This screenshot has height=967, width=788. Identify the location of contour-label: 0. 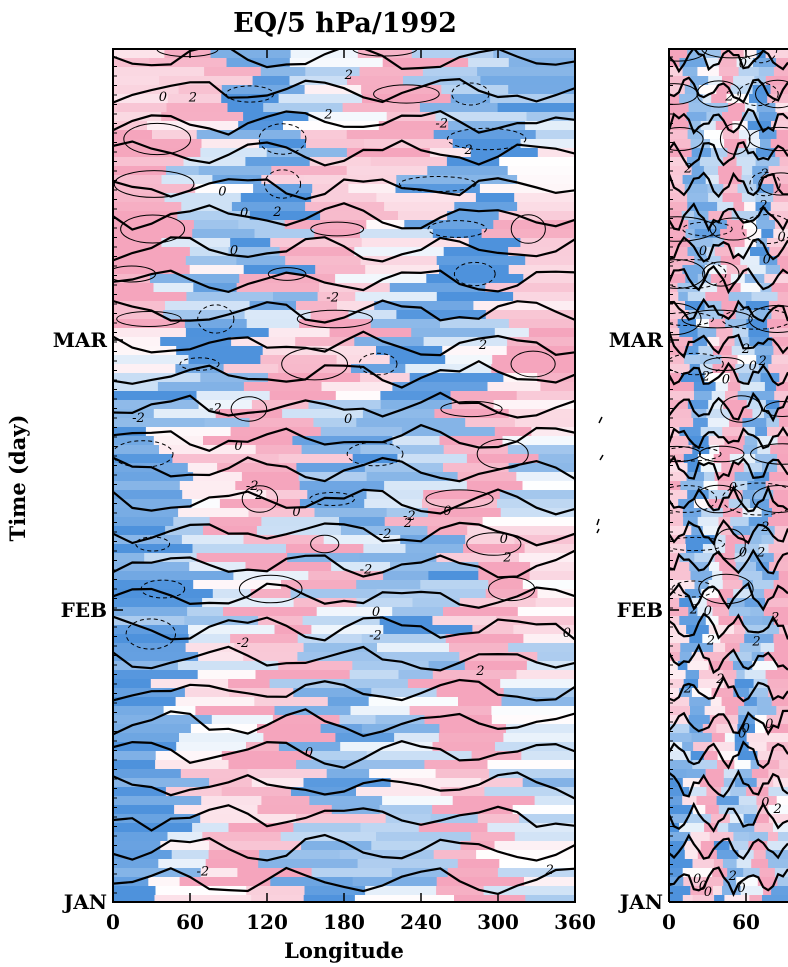
(447, 511).